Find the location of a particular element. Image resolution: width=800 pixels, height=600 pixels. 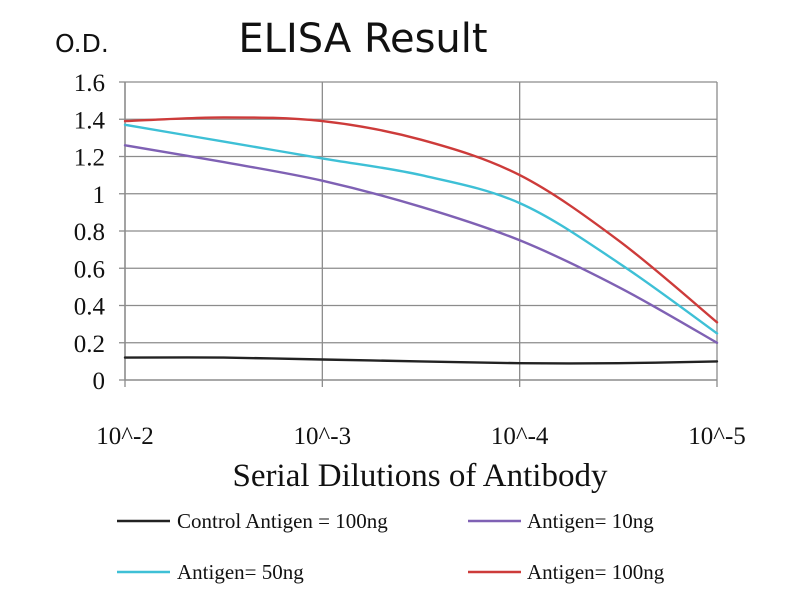

y-tick-label: 0.8 is located at coordinates (89, 232).